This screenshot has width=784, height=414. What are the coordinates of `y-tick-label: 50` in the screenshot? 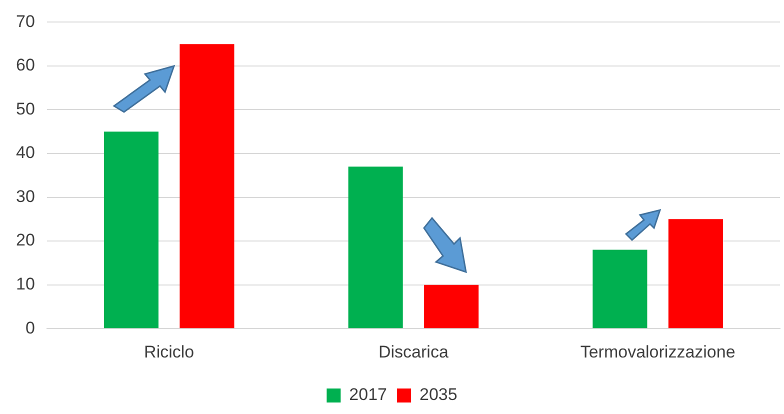 It's located at (25, 108).